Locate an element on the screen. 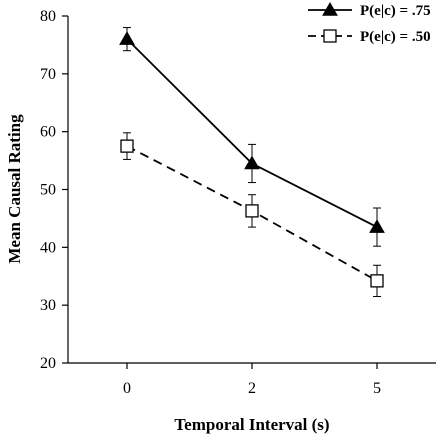  legend-item: P(e|c) = .50 is located at coordinates (369, 37).